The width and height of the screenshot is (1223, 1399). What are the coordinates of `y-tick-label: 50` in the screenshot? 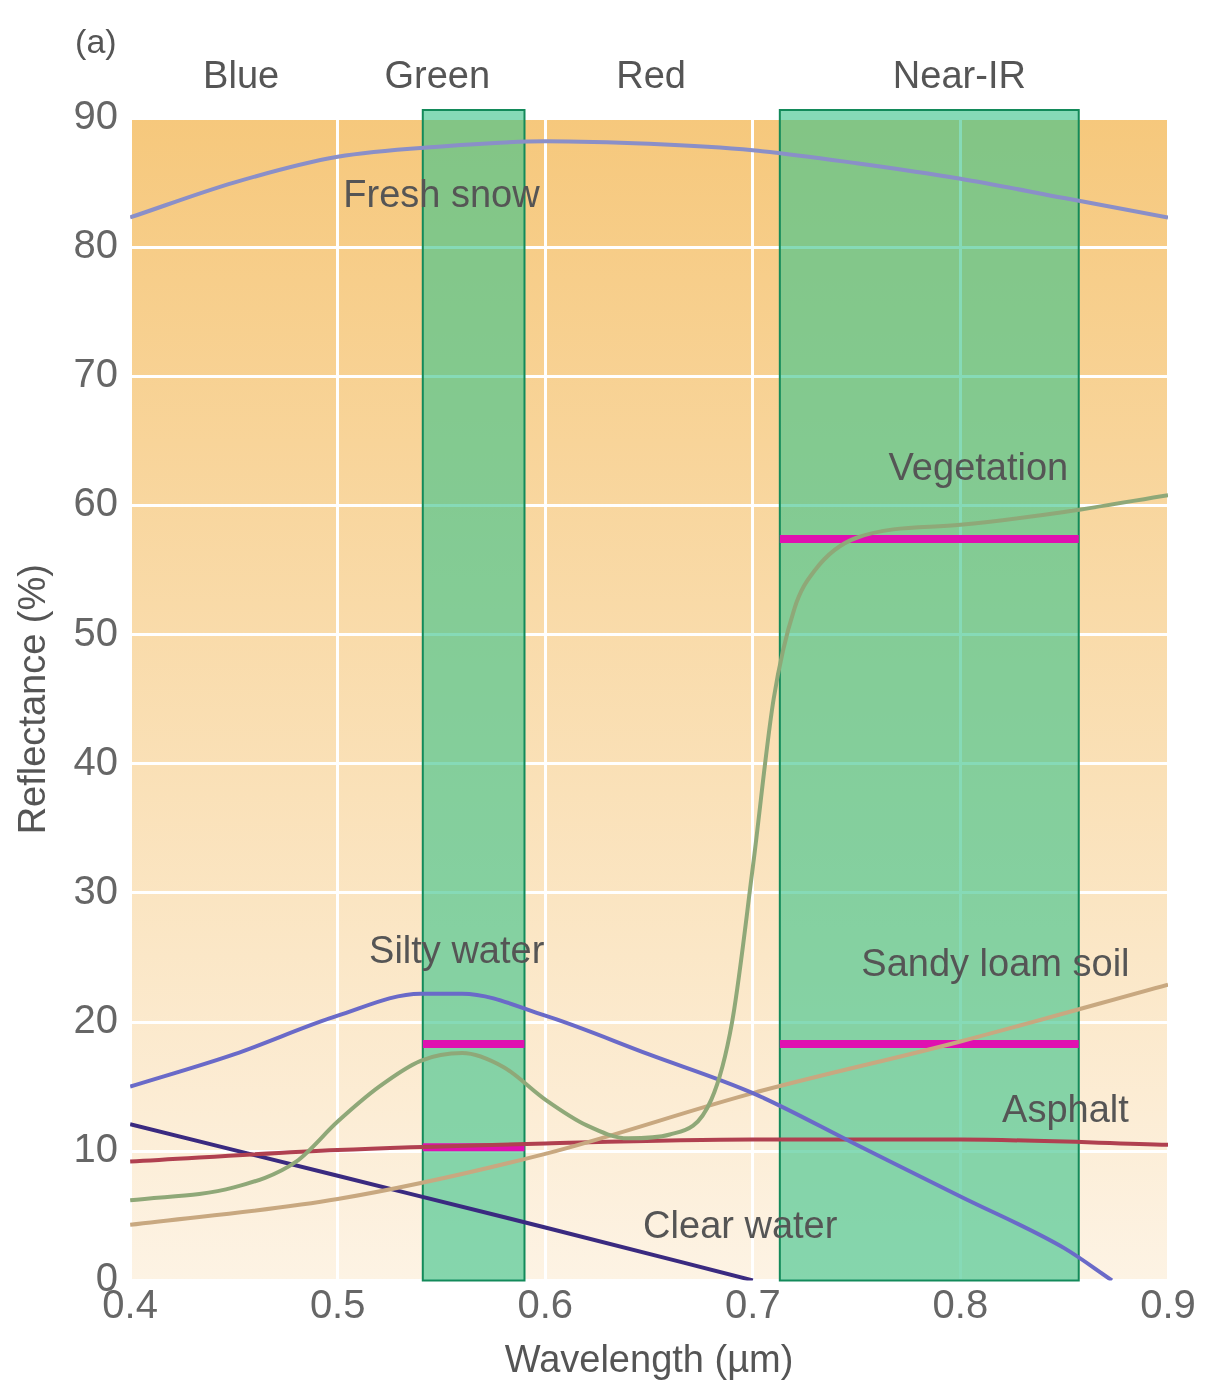 It's located at (96, 631).